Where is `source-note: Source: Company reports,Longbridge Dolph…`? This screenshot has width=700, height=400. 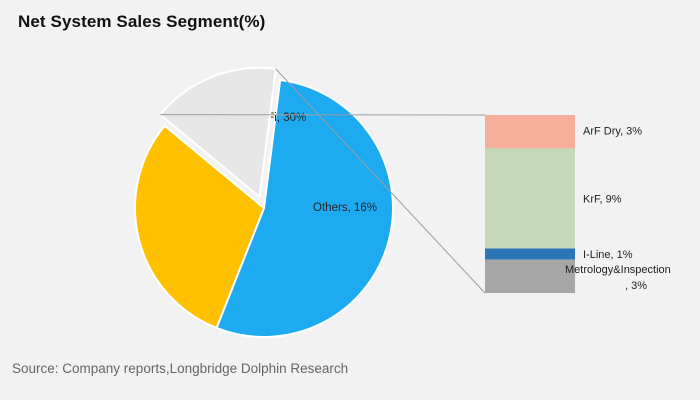
source-note: Source: Company reports,Longbridge Dolph… is located at coordinates (180, 368).